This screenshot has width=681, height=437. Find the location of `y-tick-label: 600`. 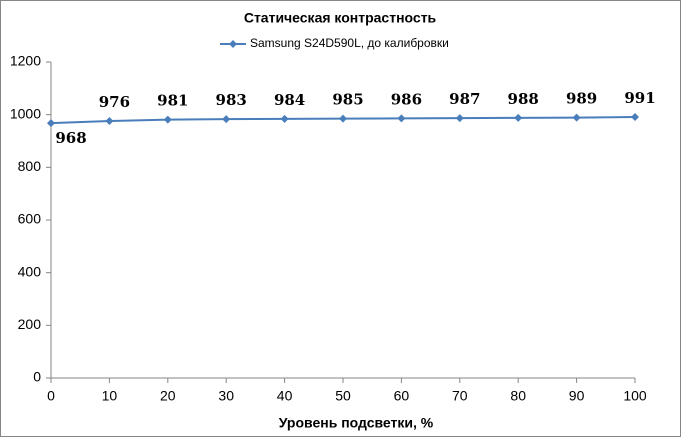

y-tick-label: 600 is located at coordinates (30, 219).